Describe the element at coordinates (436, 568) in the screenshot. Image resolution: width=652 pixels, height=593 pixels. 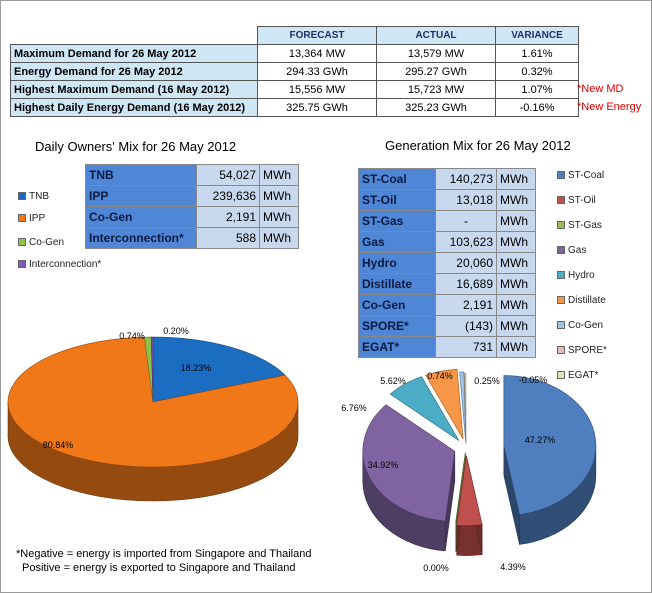
I see `pie-slice-label: 0.00%` at that location.